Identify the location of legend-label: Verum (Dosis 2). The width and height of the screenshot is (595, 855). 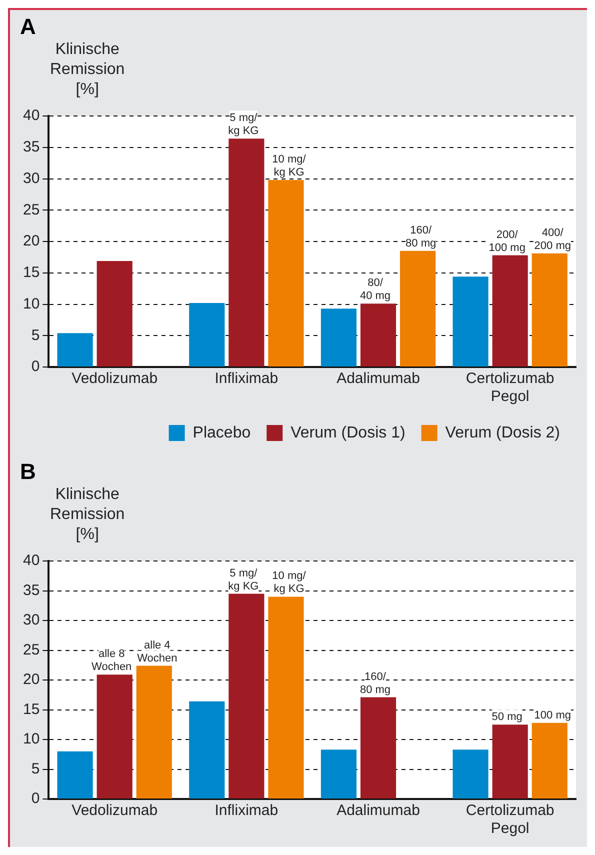
(502, 433).